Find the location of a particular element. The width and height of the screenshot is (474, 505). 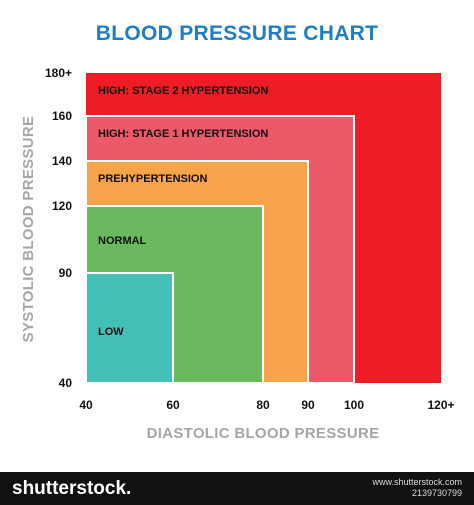

y-tick-label: 90 is located at coordinates (66, 273).